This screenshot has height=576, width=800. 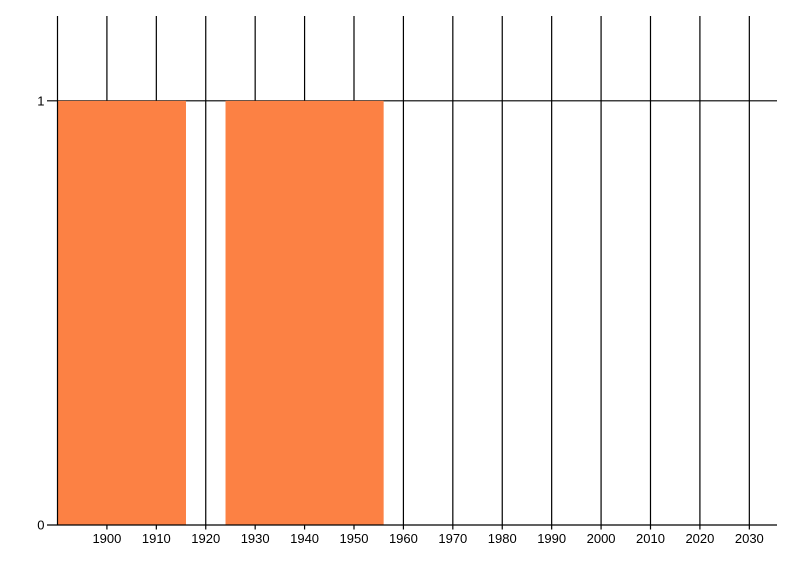 I want to click on x-tick-label: 2010, so click(x=650, y=538).